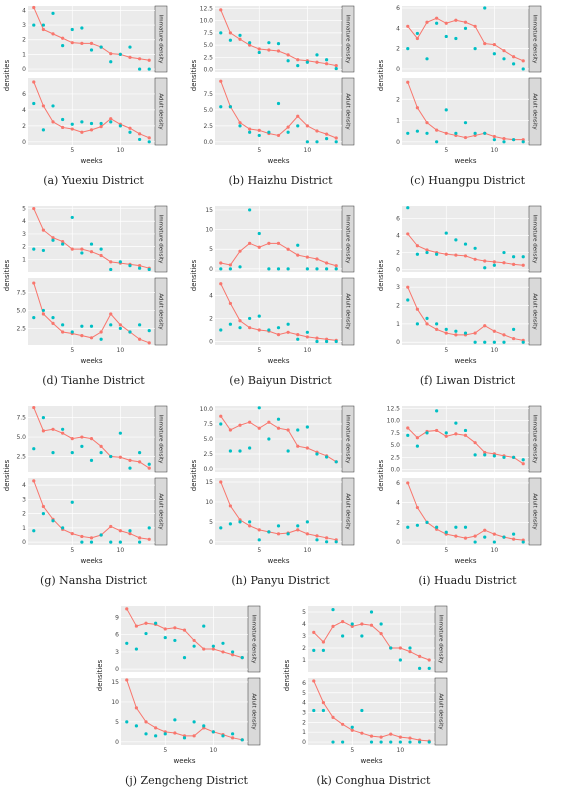 This screenshot has height=800, width=561. Describe the element at coordinates (93, 180) in the screenshot. I see `caption: (a) Yuexiu District` at that location.